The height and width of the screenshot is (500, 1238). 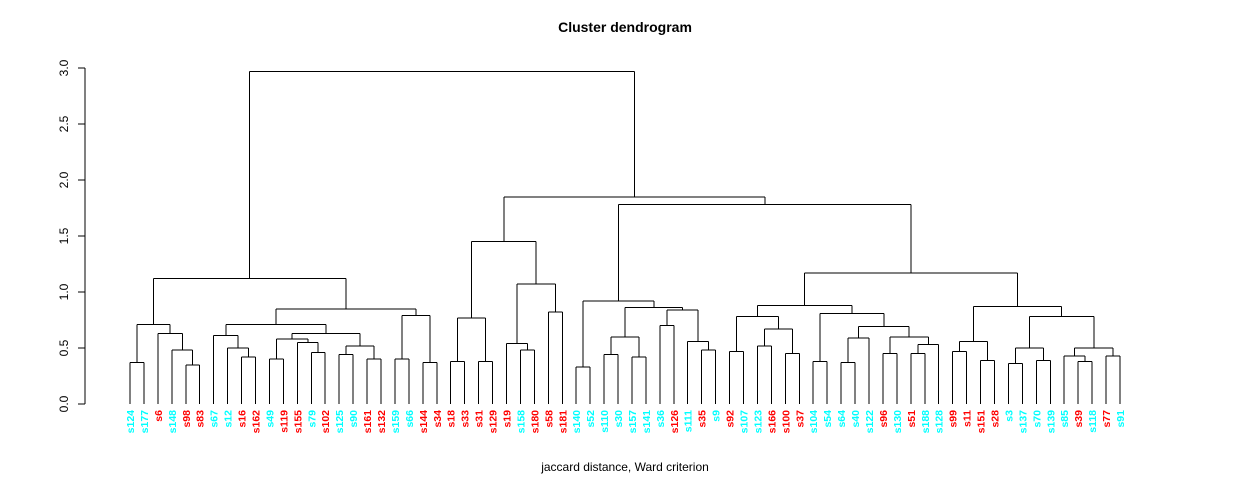 What do you see at coordinates (619, 419) in the screenshot?
I see `leaf-label: s30` at bounding box center [619, 419].